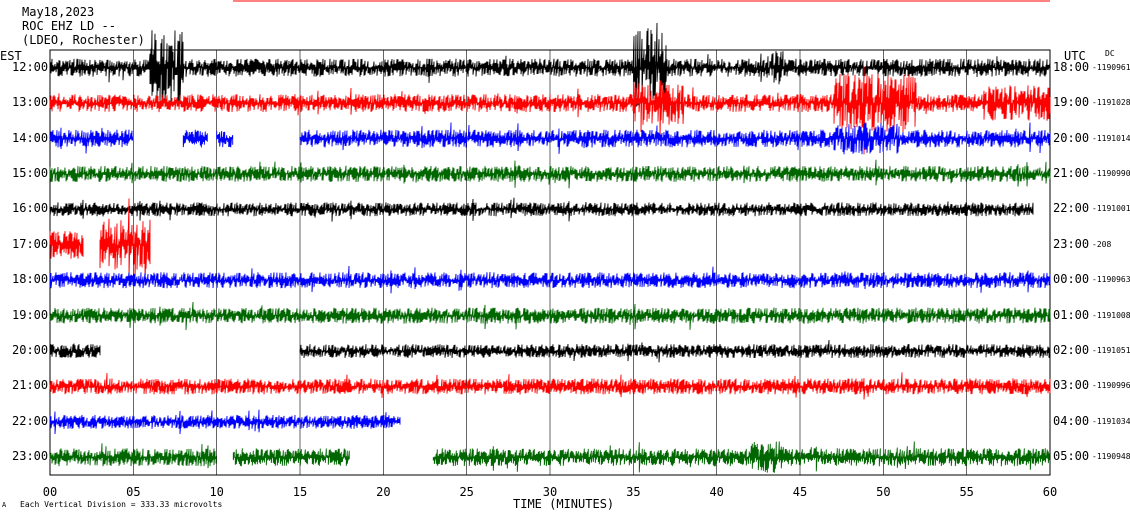 The width and height of the screenshot is (1130, 519). Describe the element at coordinates (466, 492) in the screenshot. I see `x-tick-label: 25` at that location.